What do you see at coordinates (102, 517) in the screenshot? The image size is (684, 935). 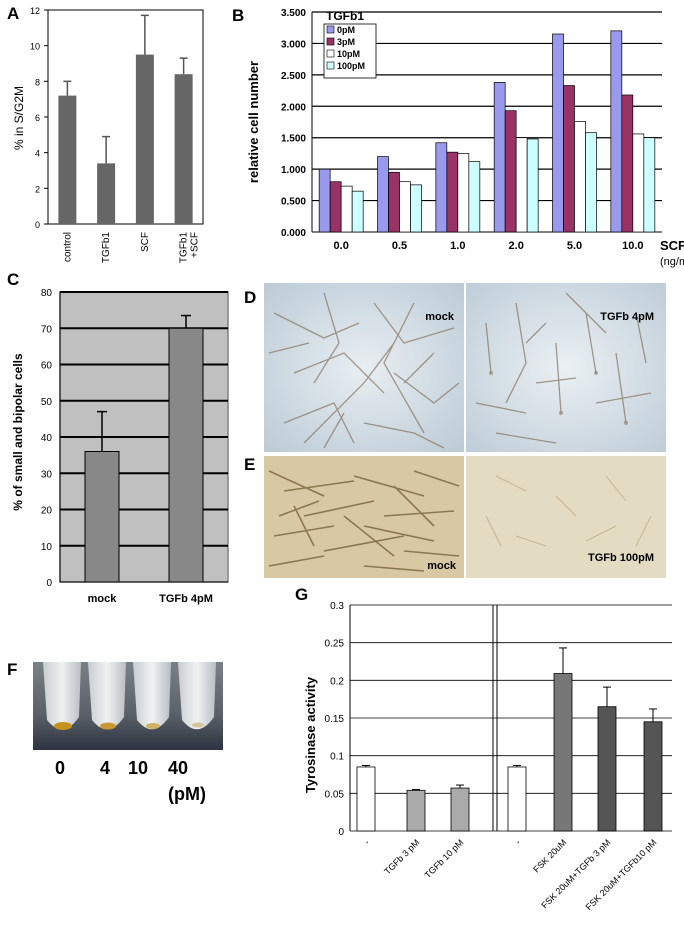 I see `chart-c-bar` at bounding box center [102, 517].